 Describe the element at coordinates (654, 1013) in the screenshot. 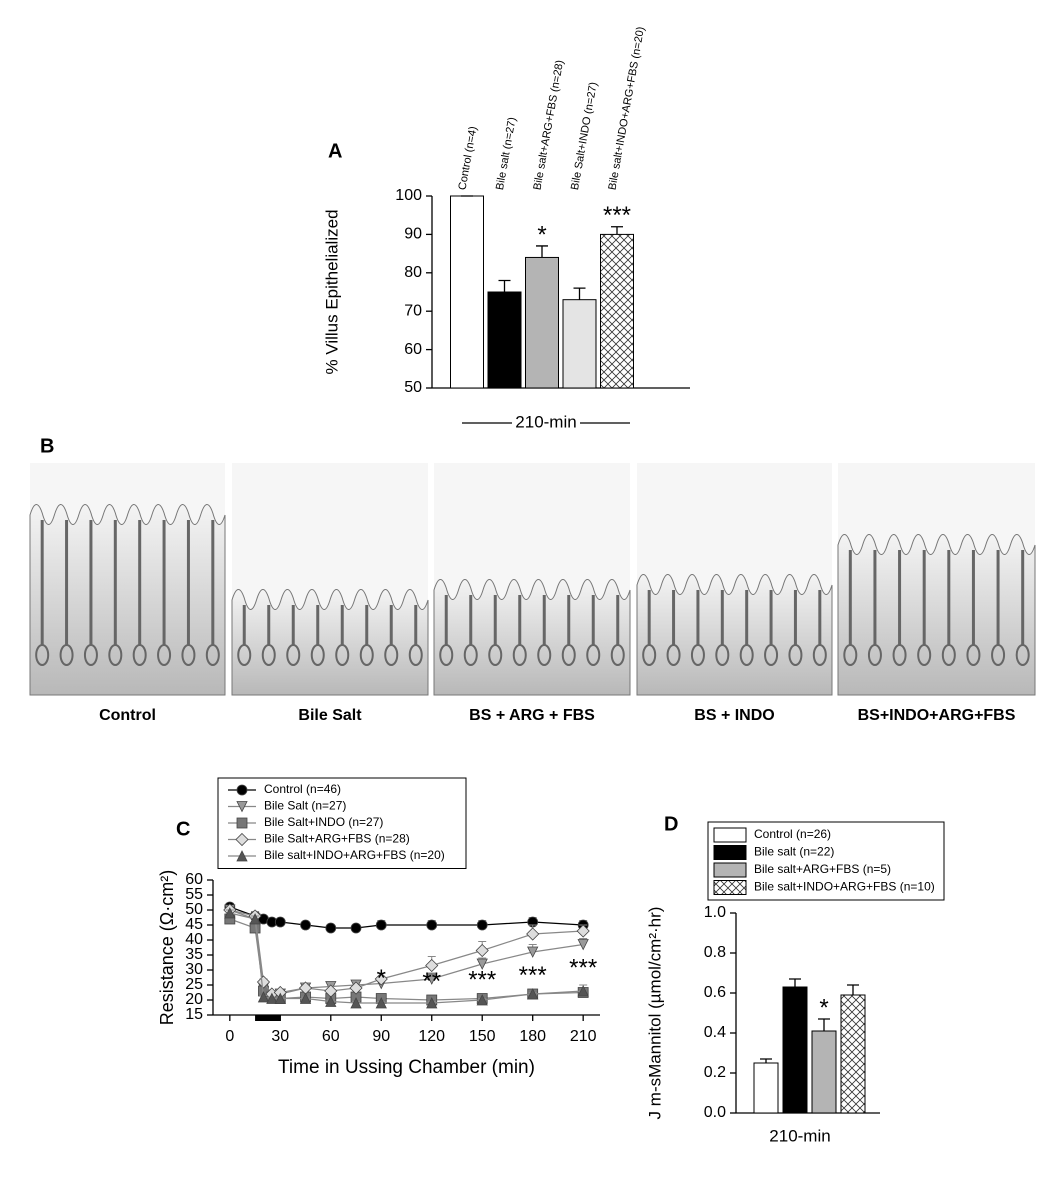

I see `y-axis-label: J m-sMannitol (µmol/cm²·hr)` at that location.